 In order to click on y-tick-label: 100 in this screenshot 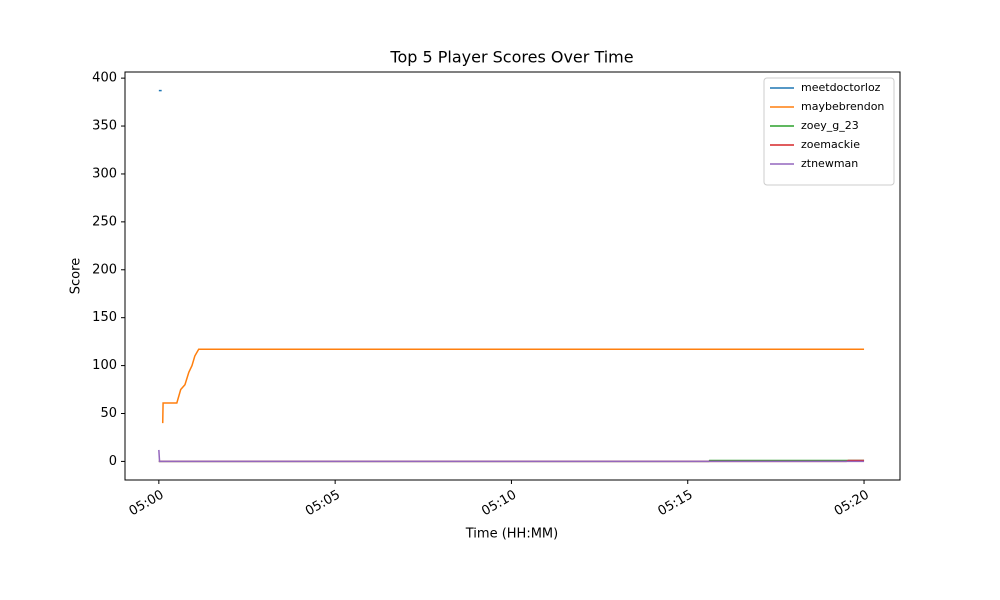, I will do `click(104, 365)`.